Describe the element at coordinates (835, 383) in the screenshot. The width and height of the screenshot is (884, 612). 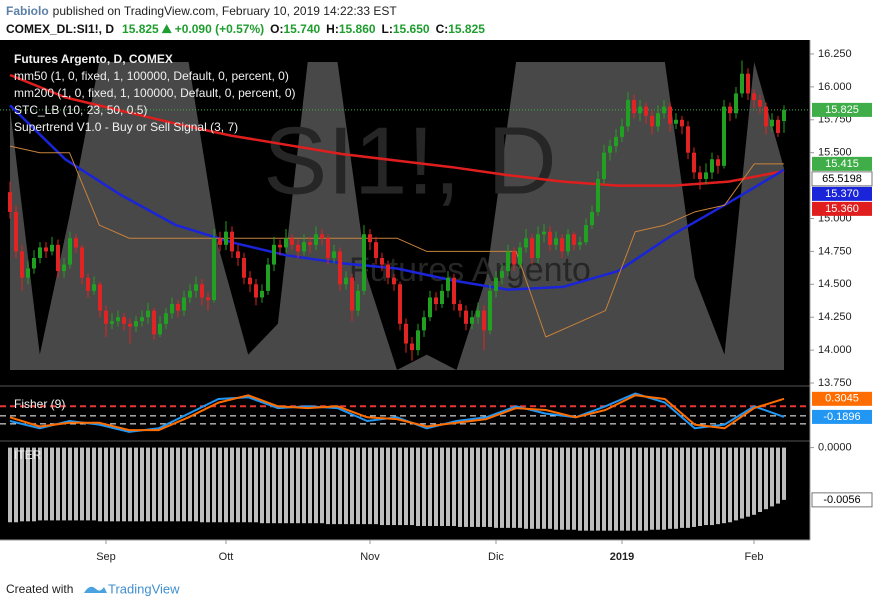
I see `price-tick-label: 13.750` at that location.